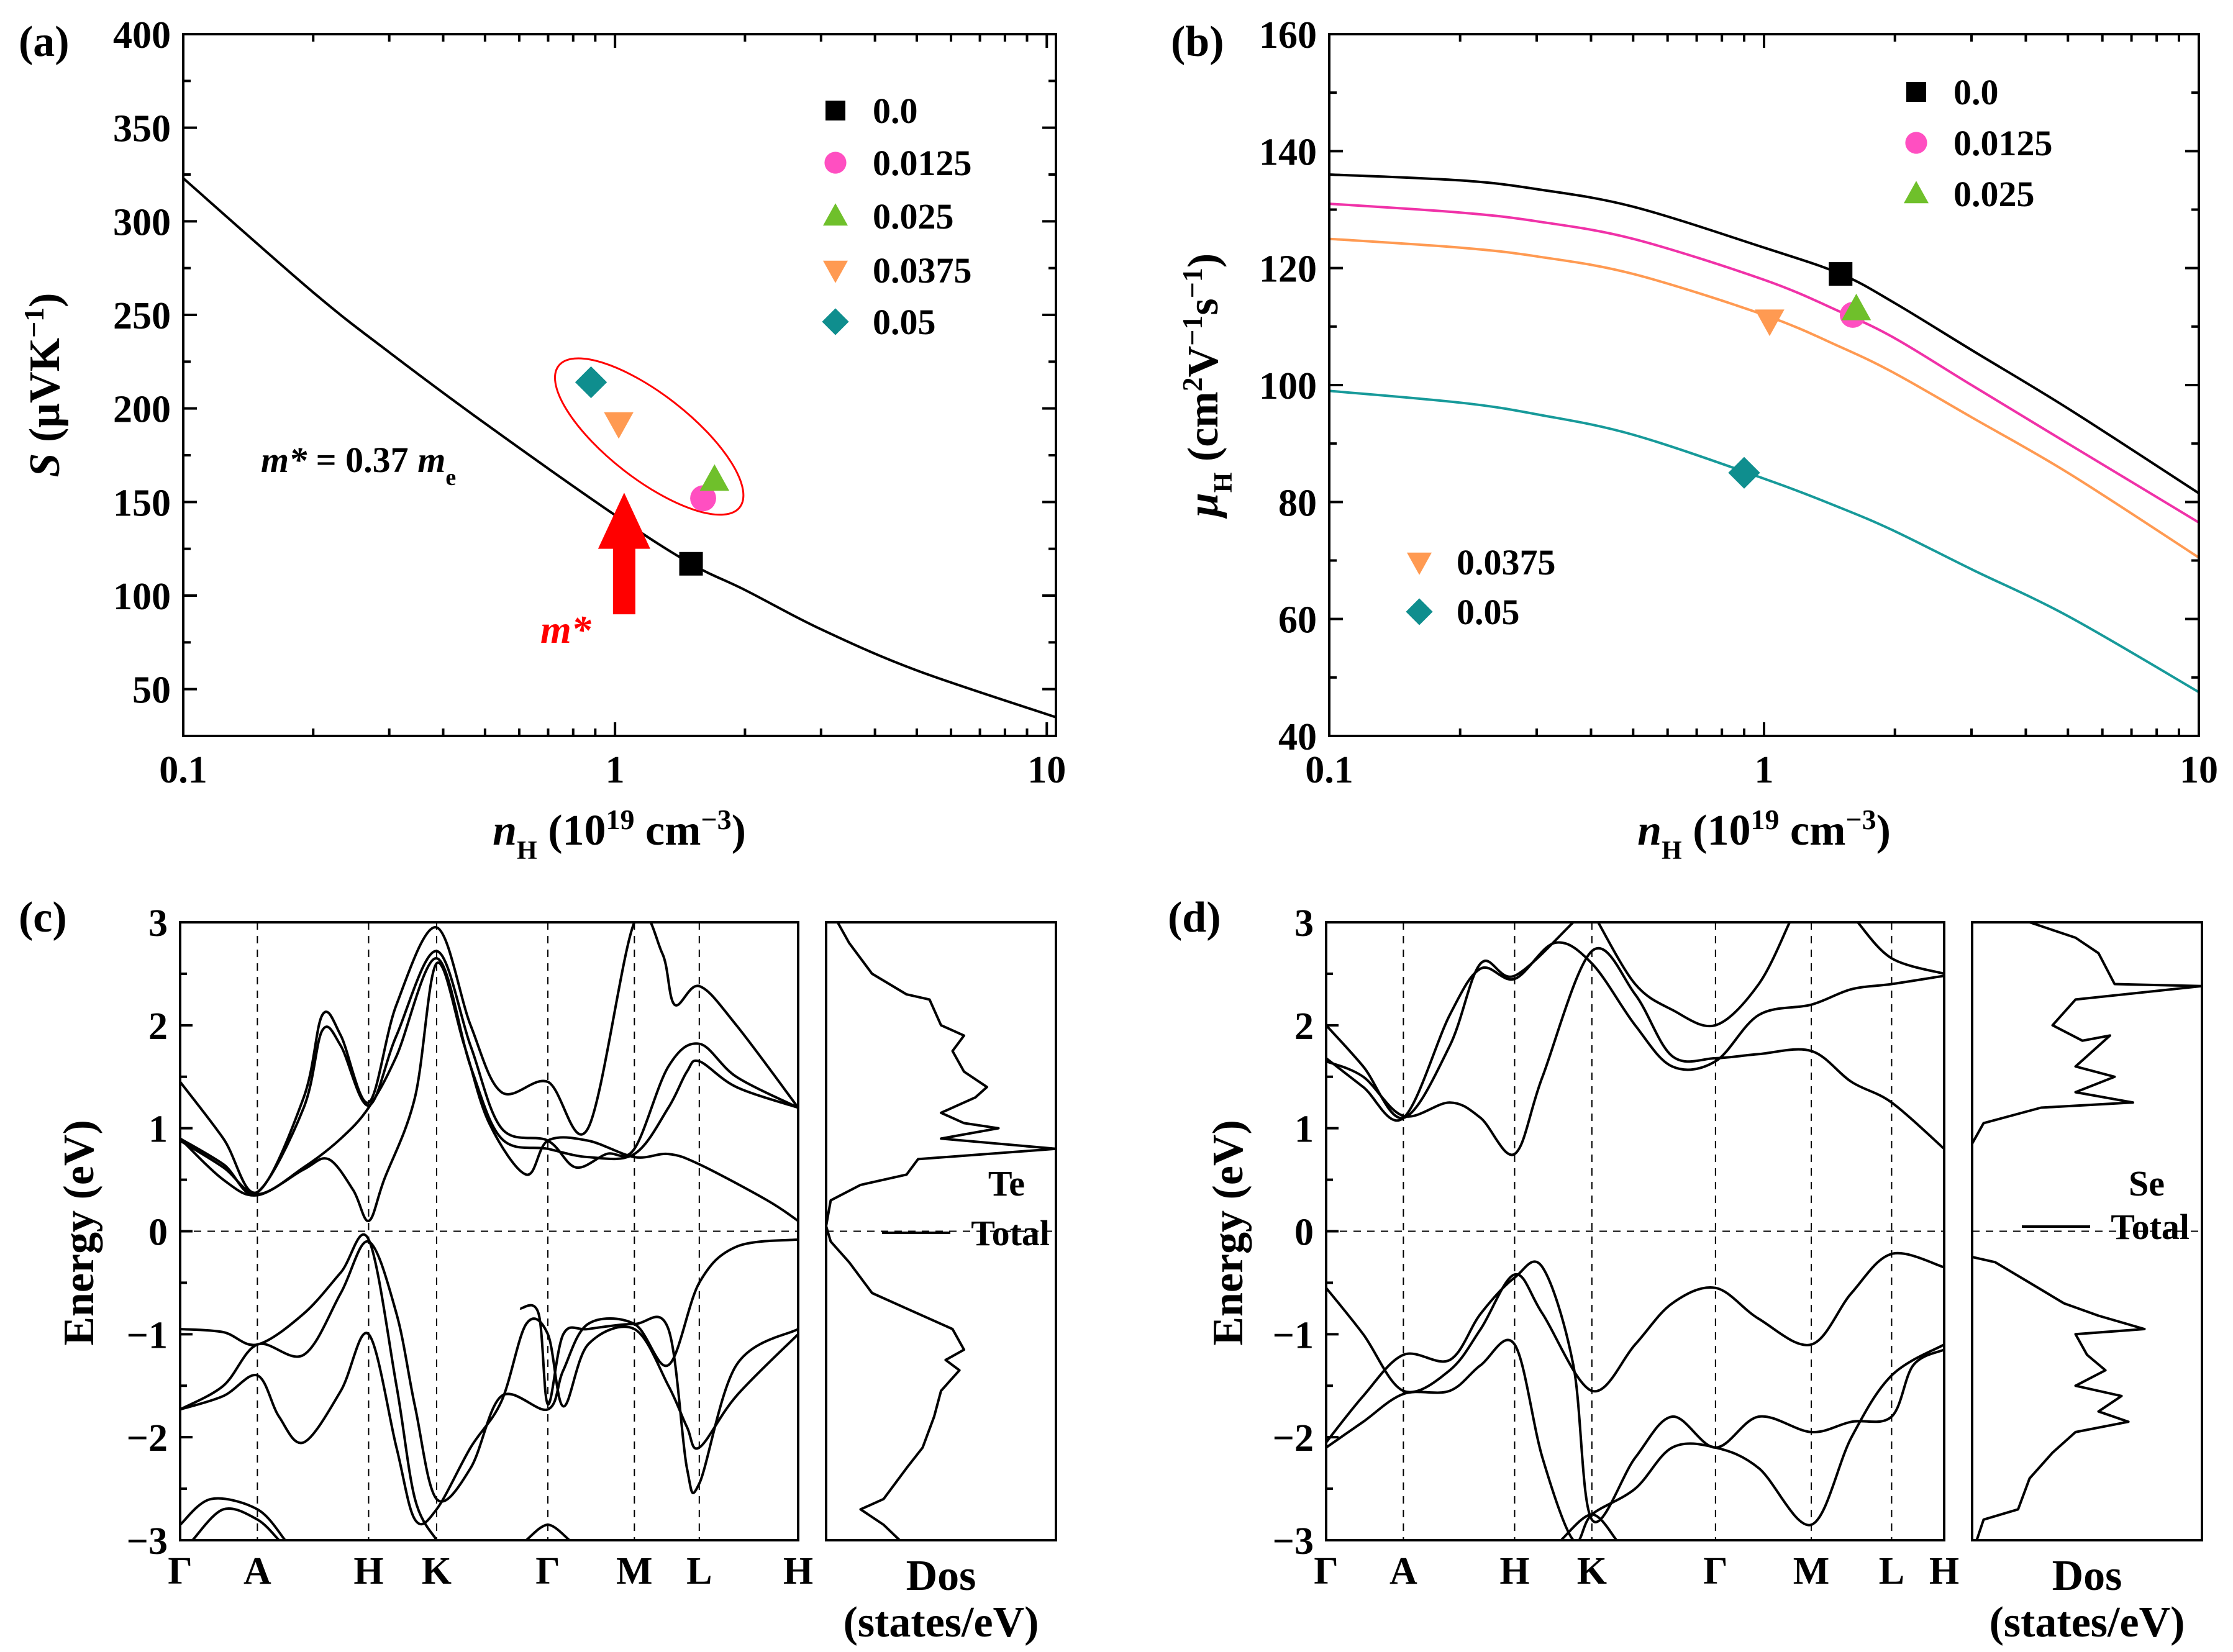 The width and height of the screenshot is (2233, 1652). What do you see at coordinates (1841, 274) in the screenshot?
I see `data-point-0.0` at bounding box center [1841, 274].